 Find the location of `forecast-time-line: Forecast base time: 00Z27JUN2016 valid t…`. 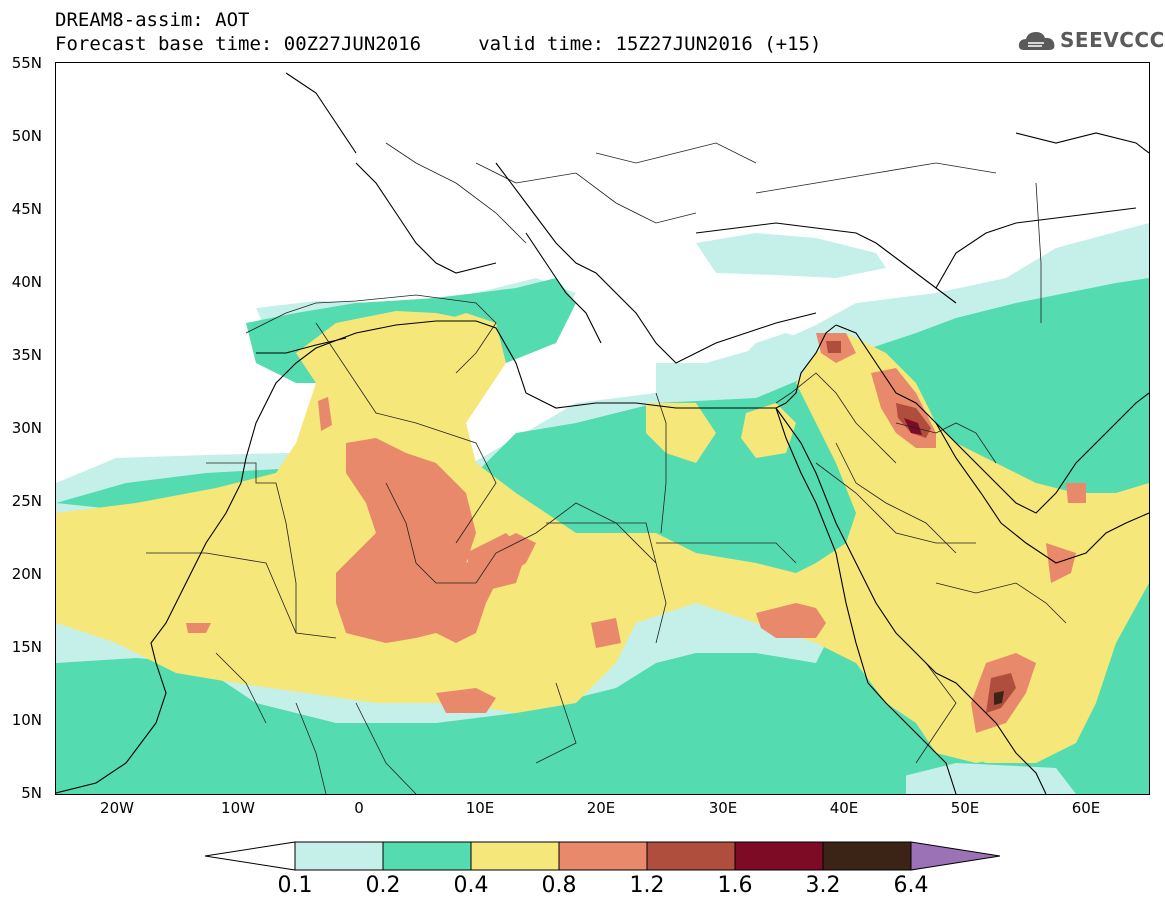

forecast-time-line: Forecast base time: 00Z27JUN2016 valid t… is located at coordinates (438, 44).